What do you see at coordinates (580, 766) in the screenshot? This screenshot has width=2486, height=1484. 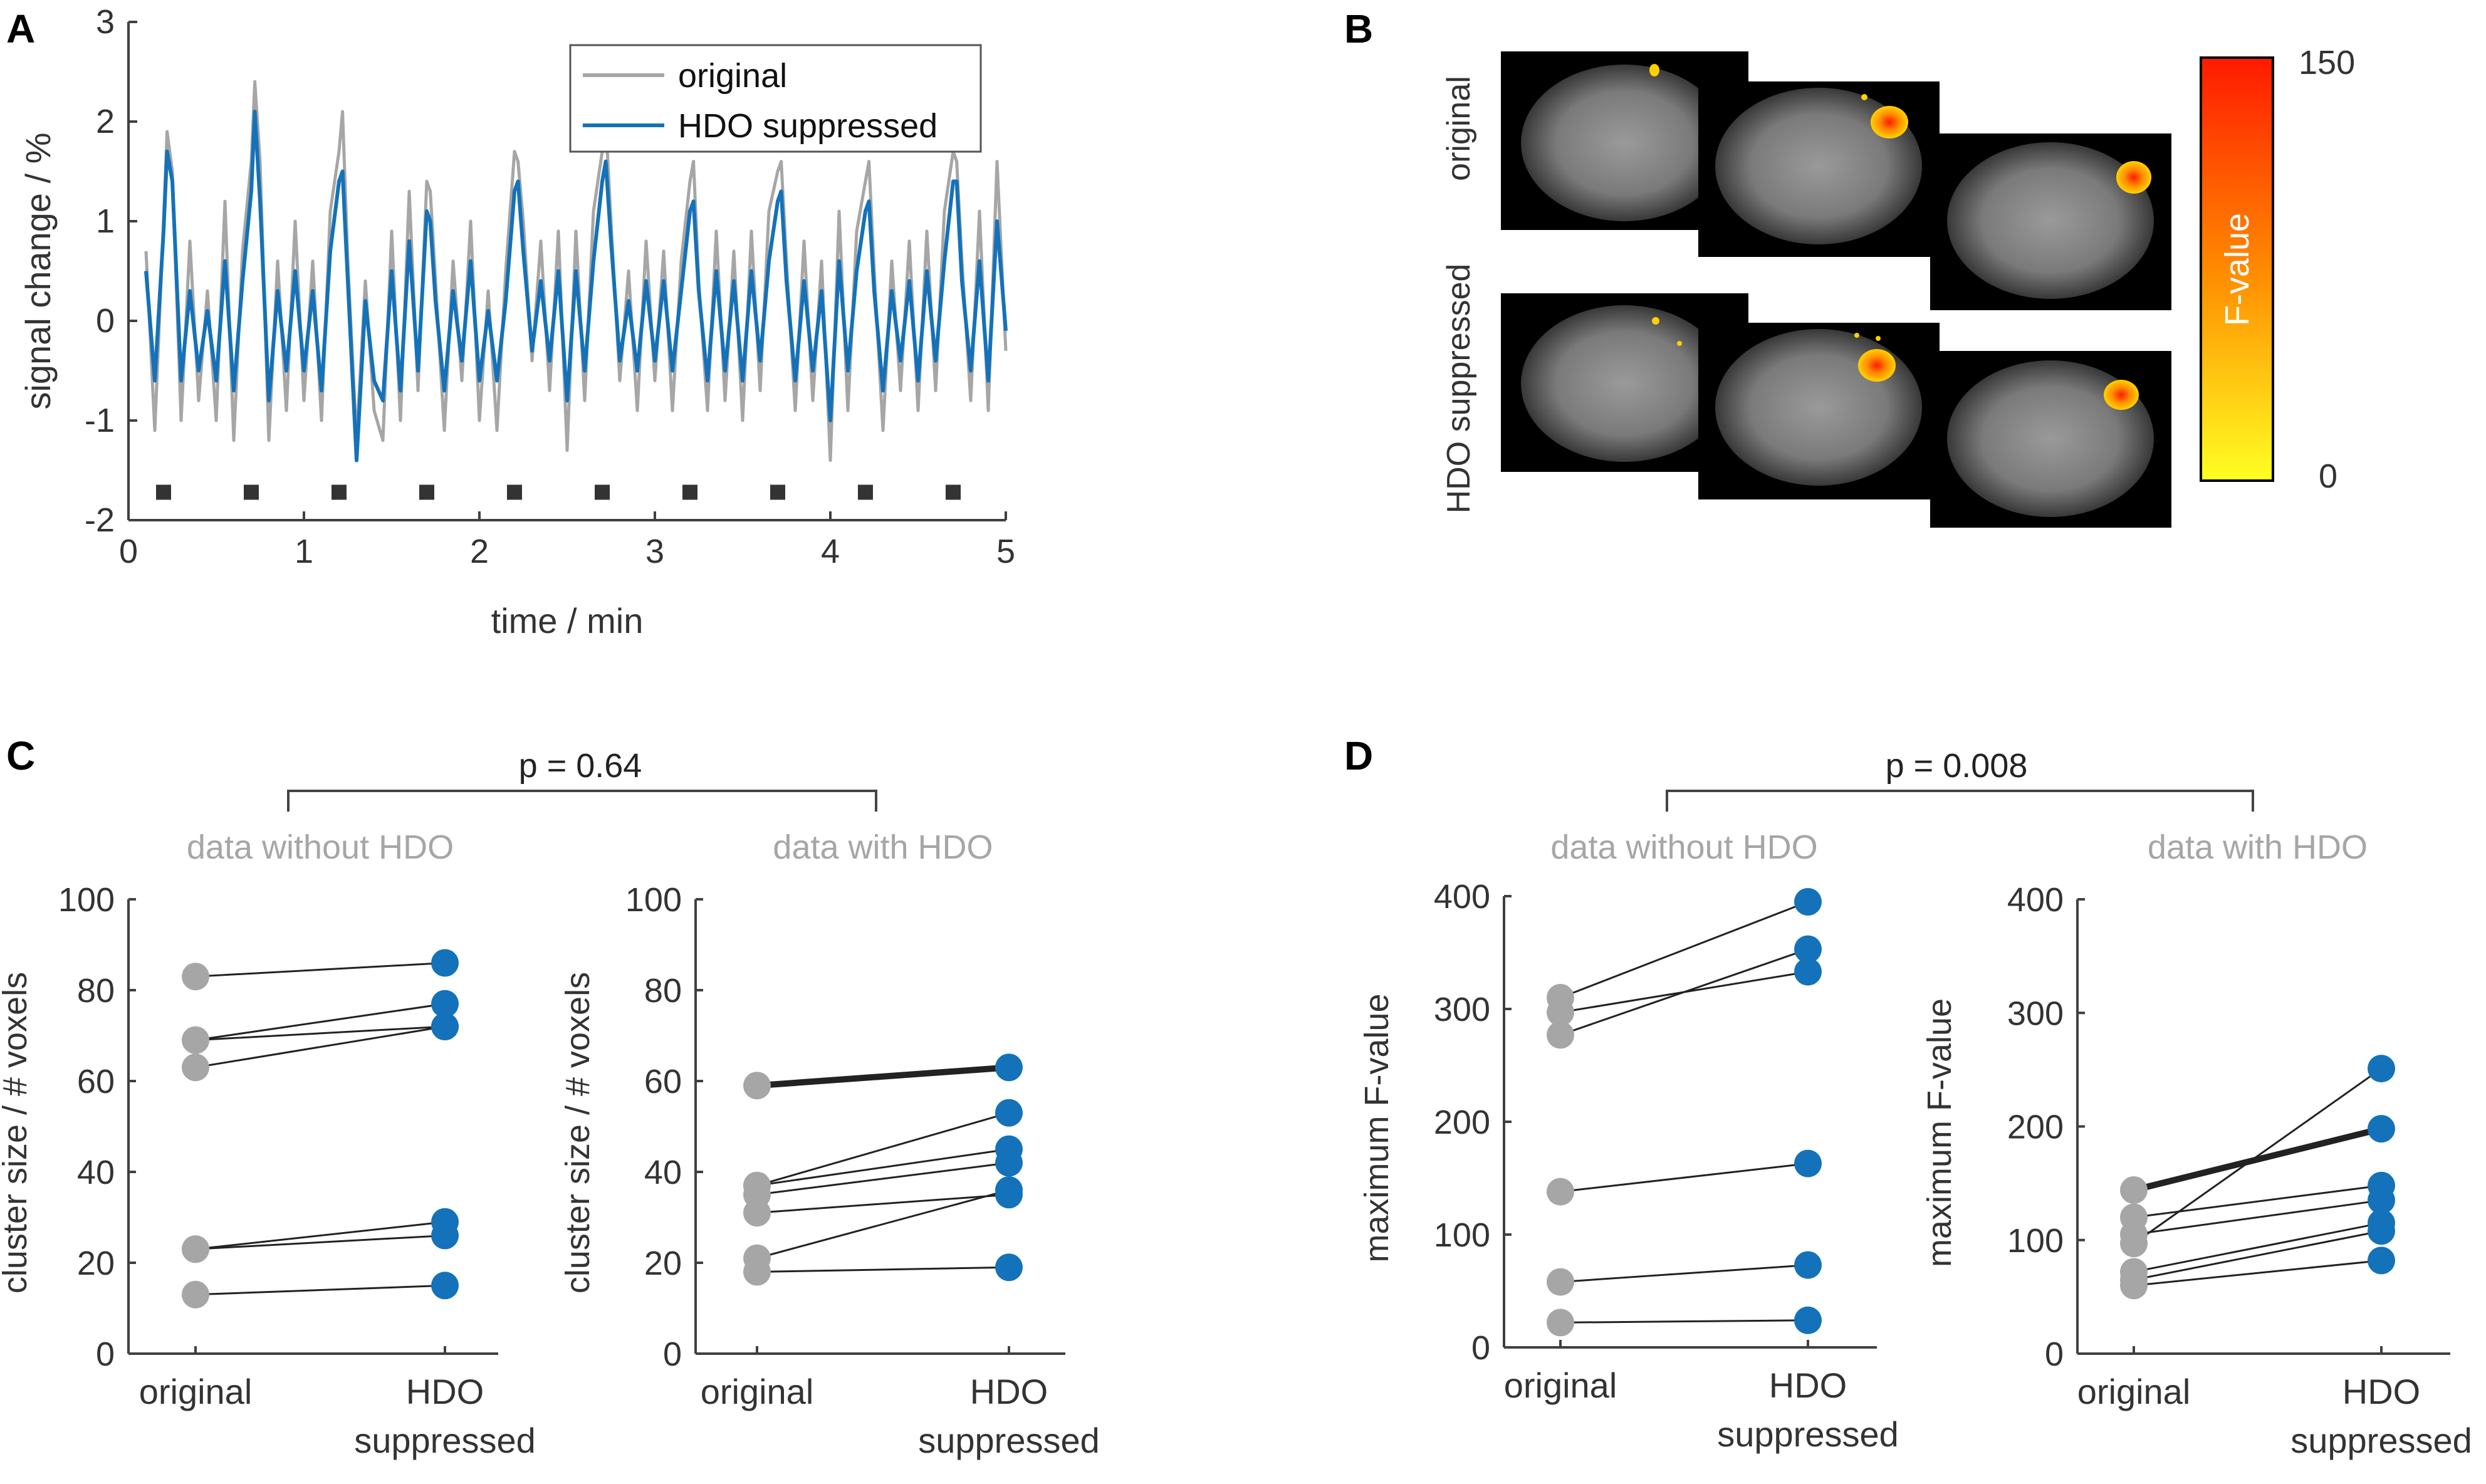 I see `p-value-c: p = 0.64` at bounding box center [580, 766].